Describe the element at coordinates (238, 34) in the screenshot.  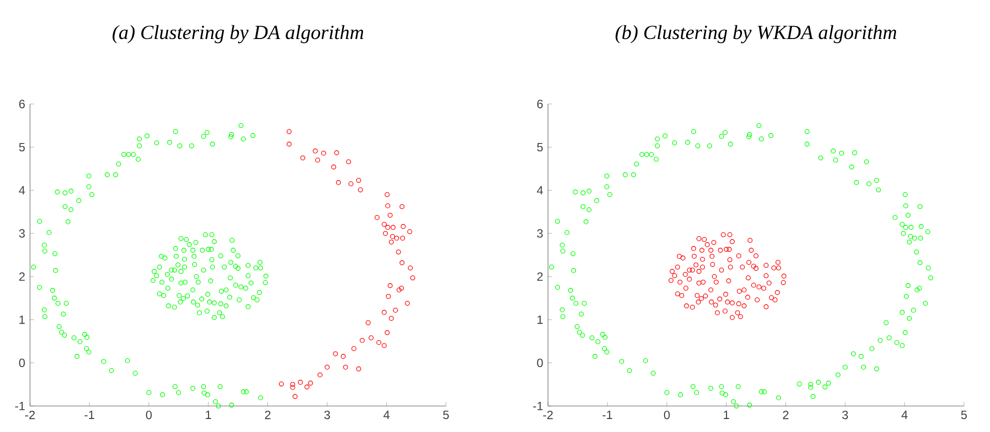
I see `chart-title: (a) Clustering by DA algorithm` at that location.